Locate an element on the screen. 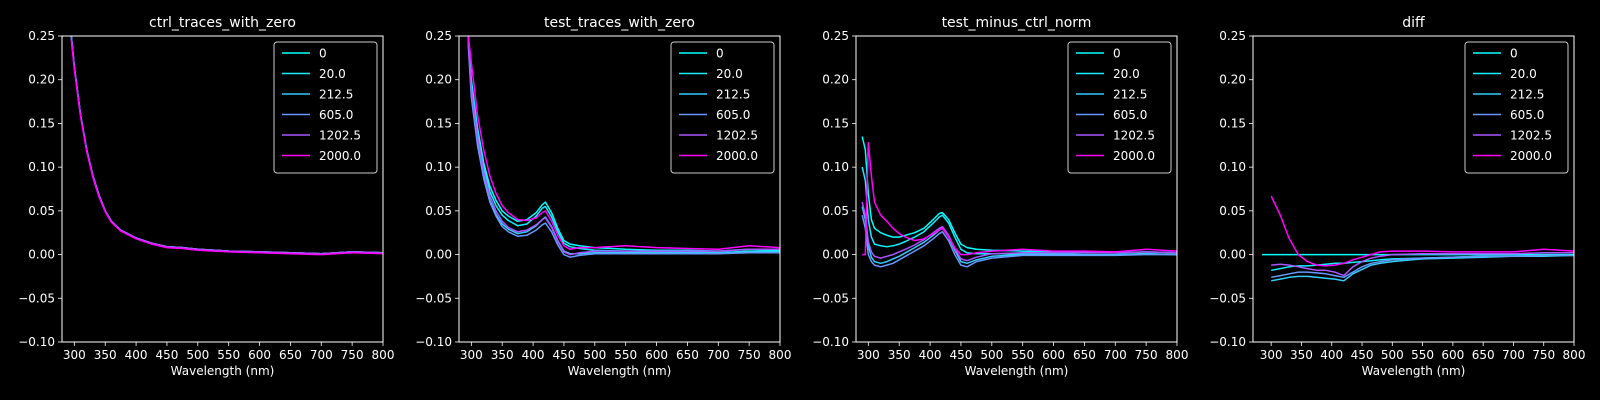 The width and height of the screenshot is (1600, 400). x-tick-label: 300 is located at coordinates (471, 355).